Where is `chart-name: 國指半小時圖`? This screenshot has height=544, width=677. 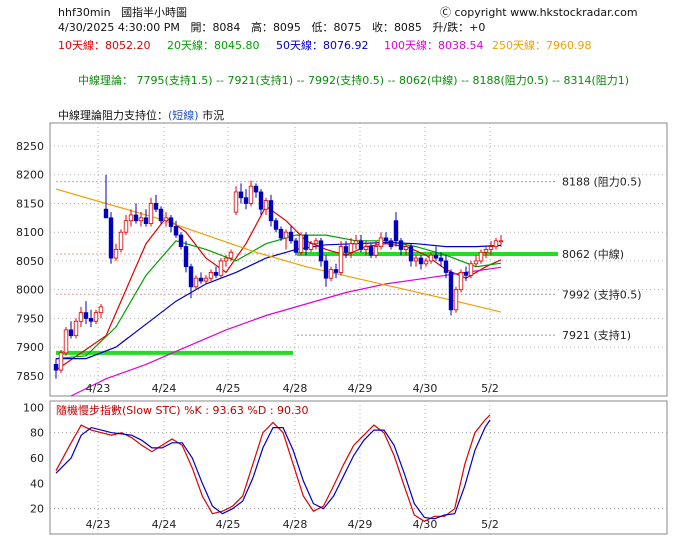
chart-name: 國指半小時圖 is located at coordinates (154, 12).